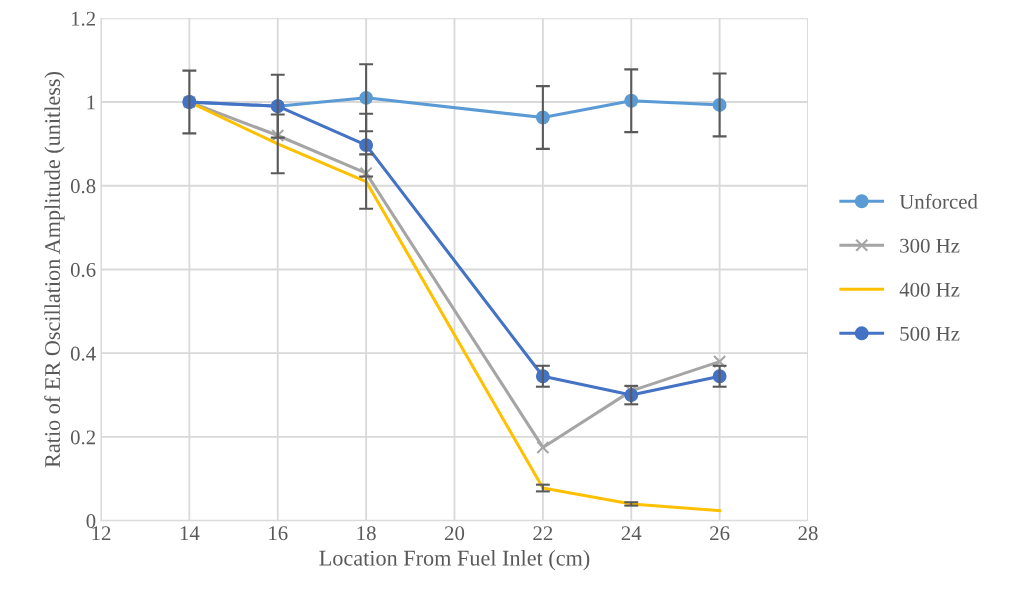  What do you see at coordinates (543, 533) in the screenshot?
I see `x-tick-label: 22` at bounding box center [543, 533].